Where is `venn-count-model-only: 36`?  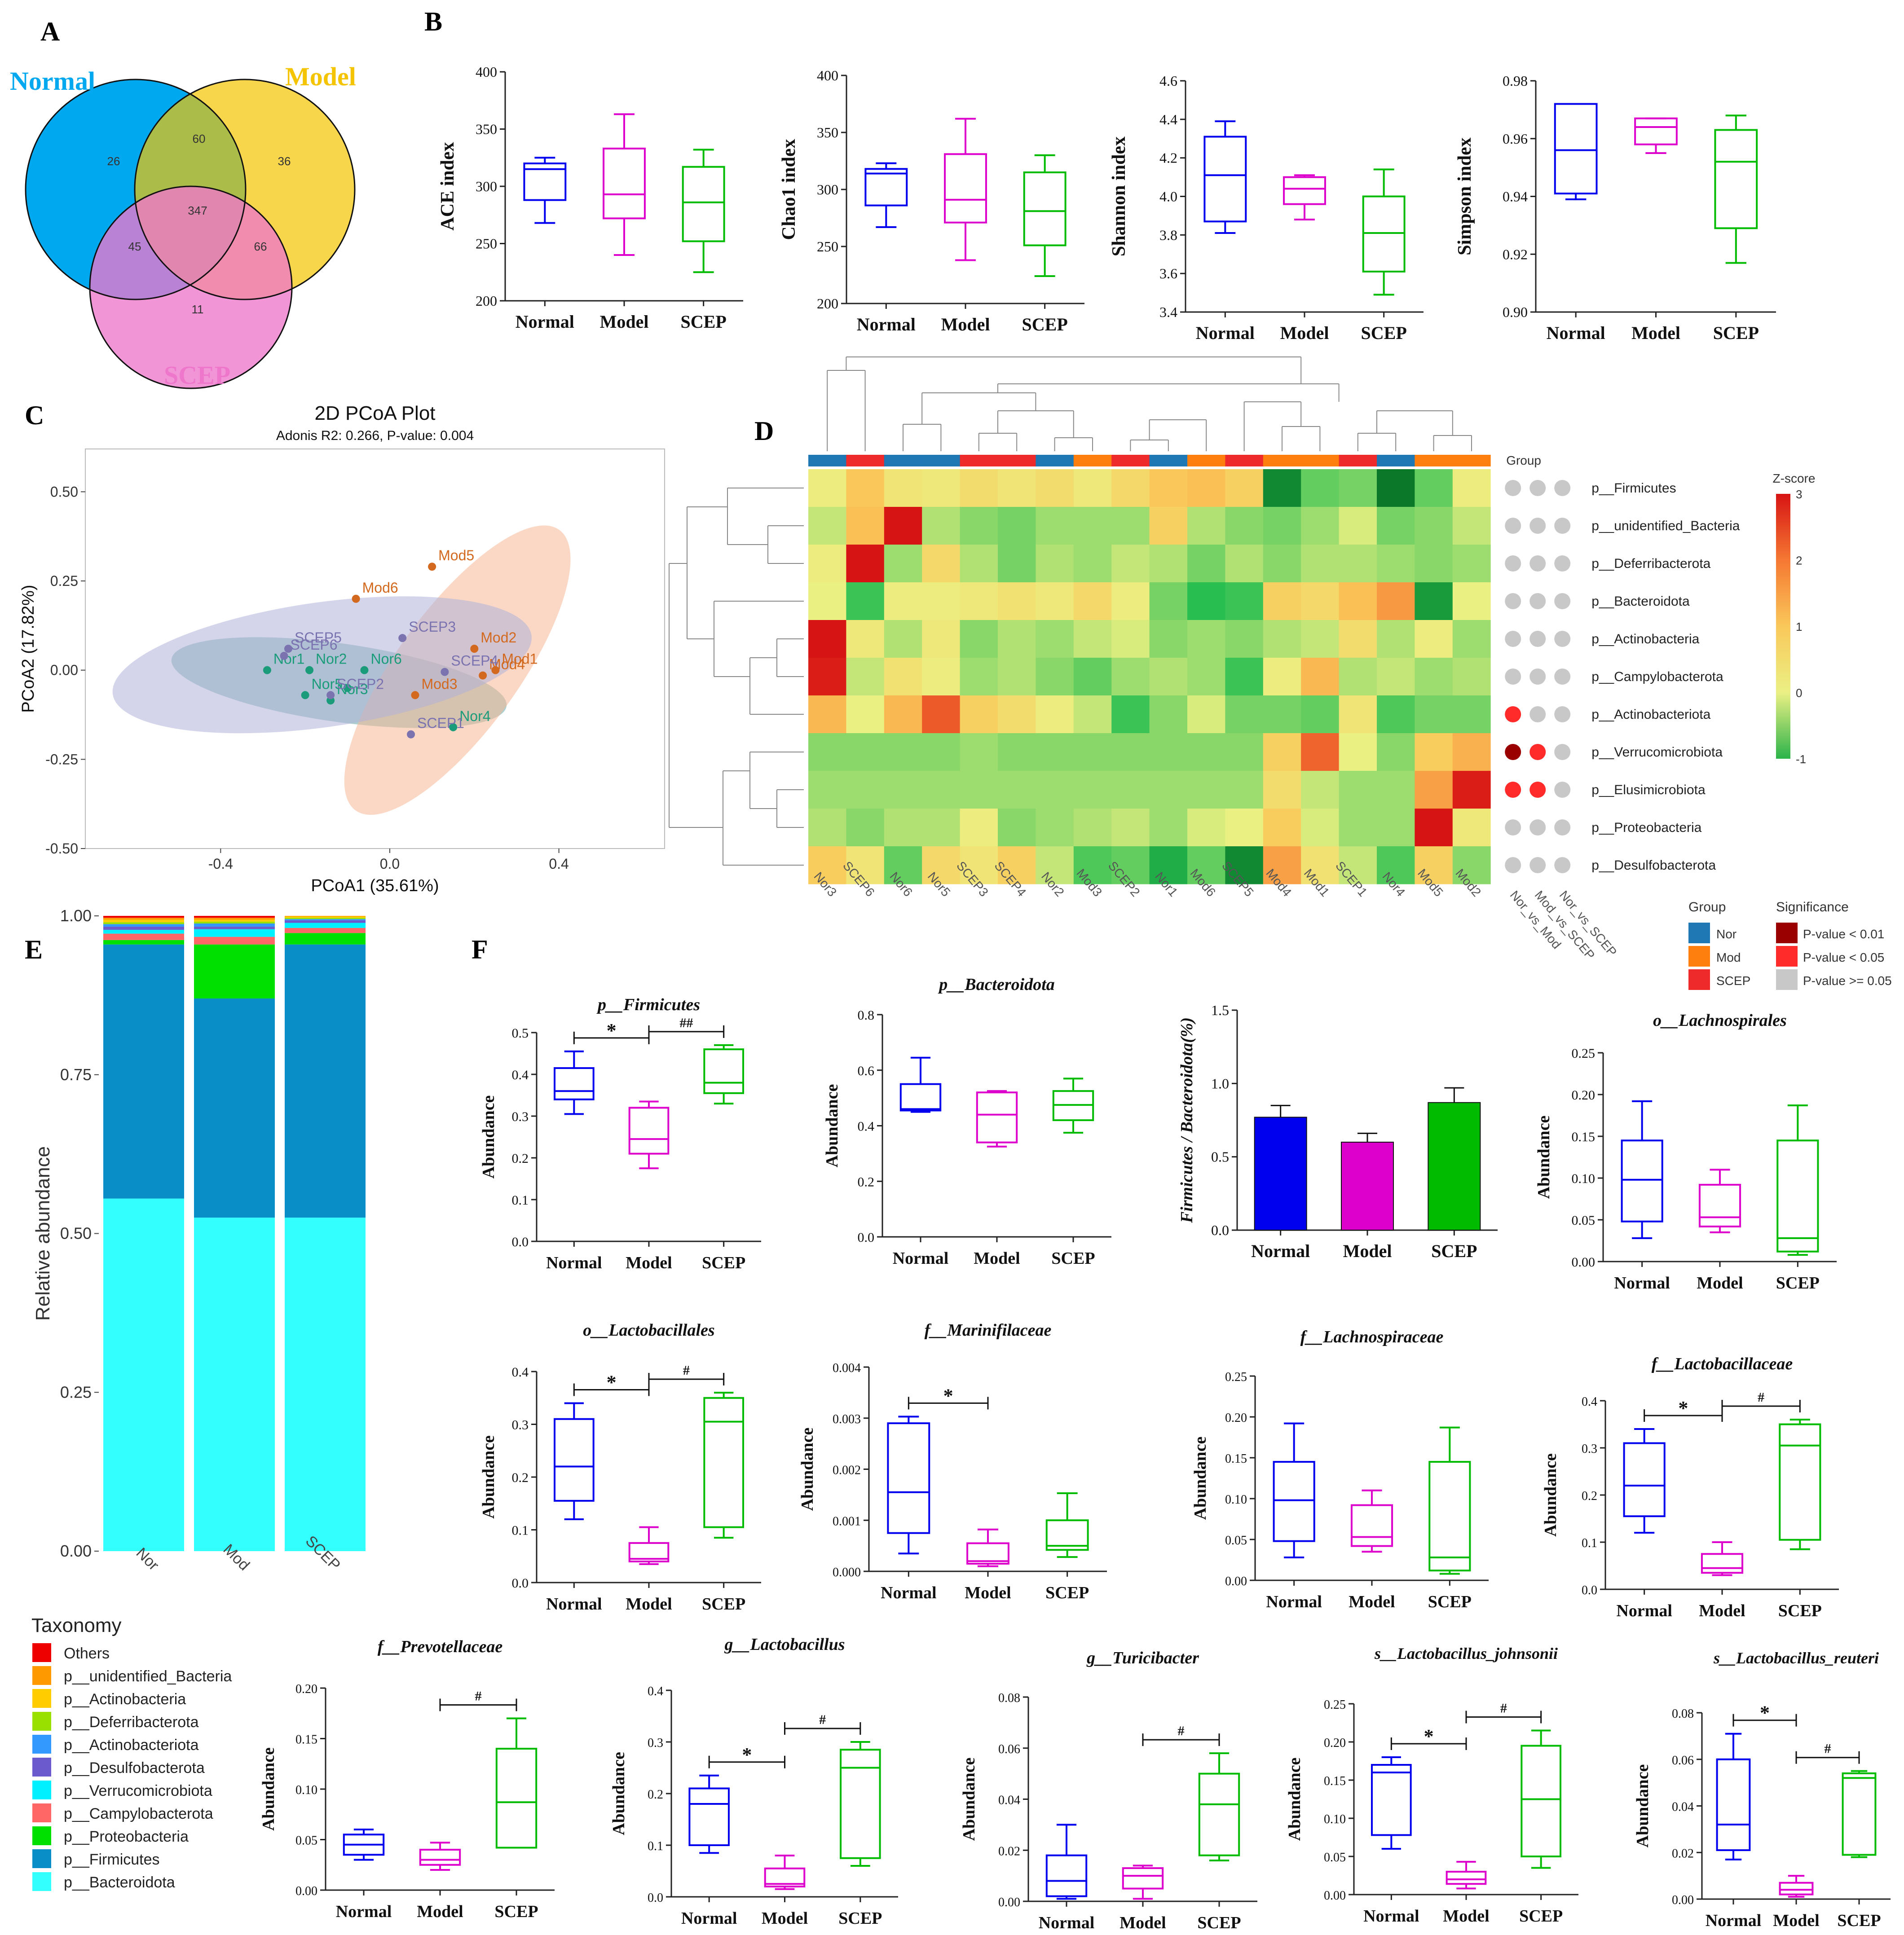
venn-count-model-only: 36 is located at coordinates (284, 161).